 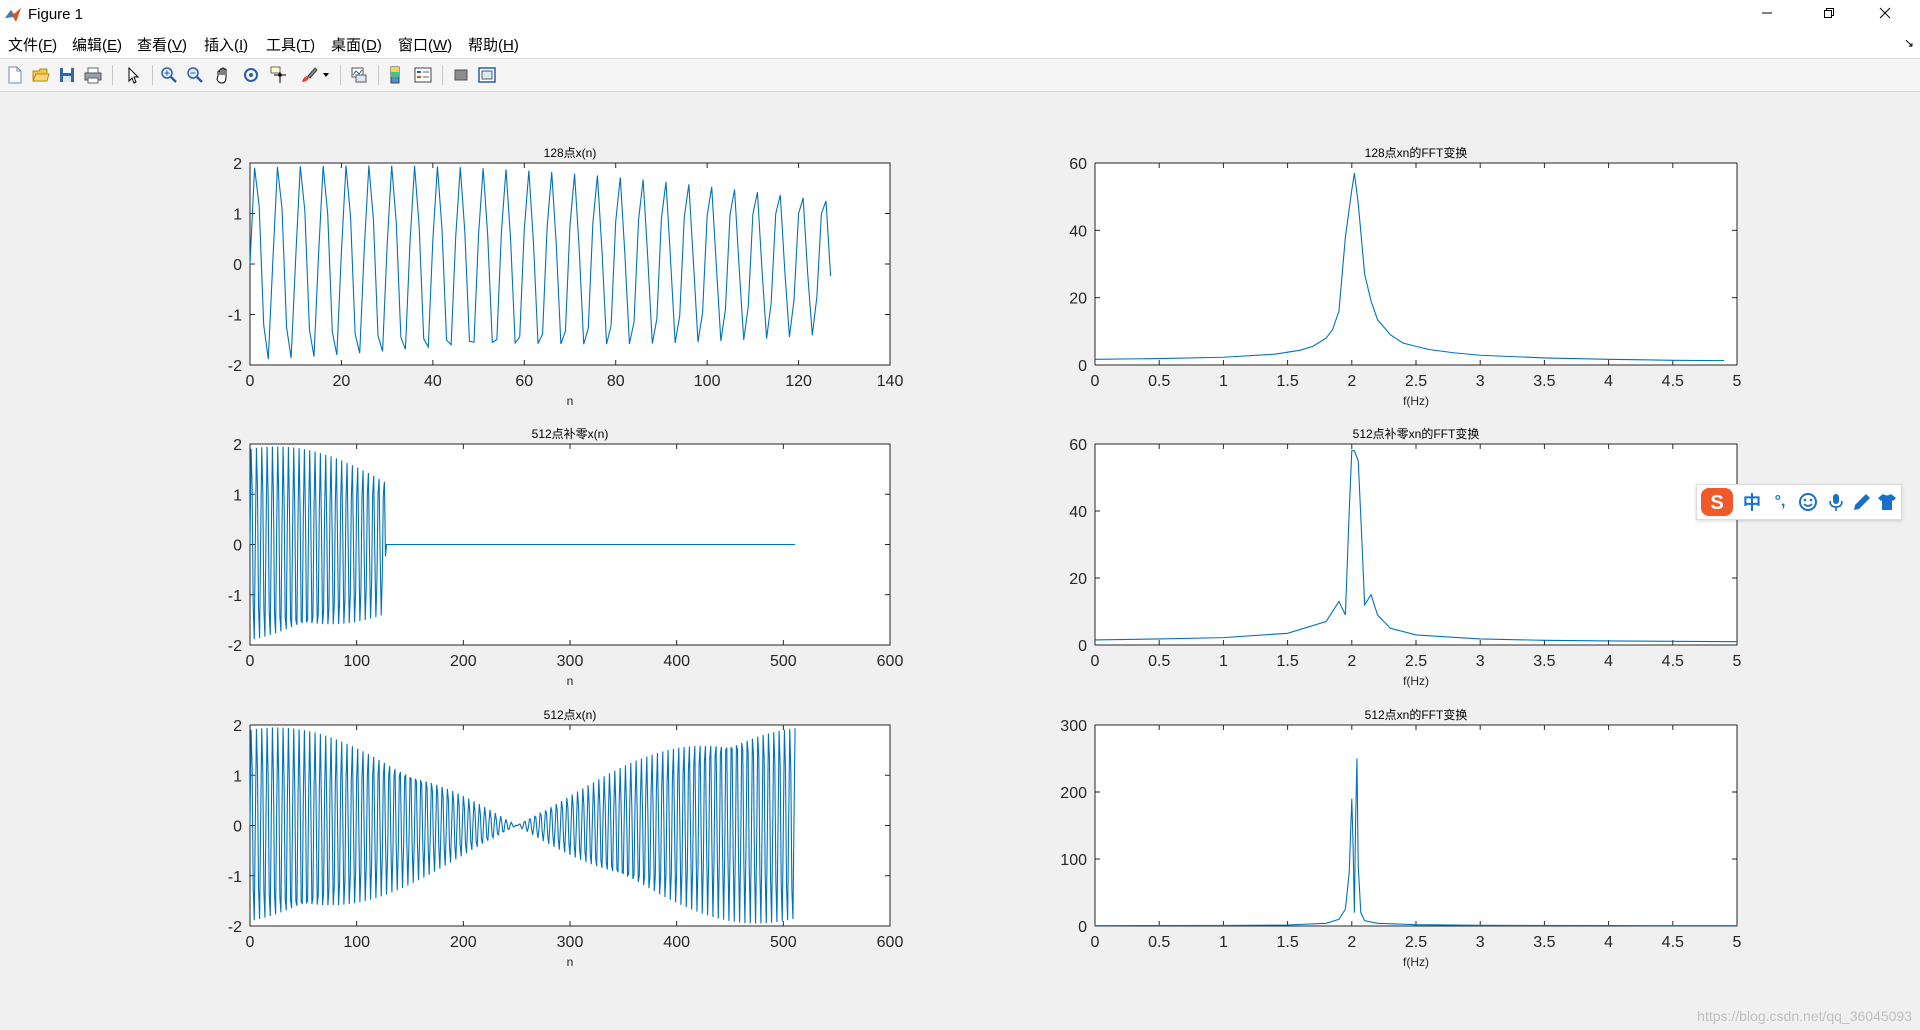 I want to click on menu-insert: 插入(I), so click(x=226, y=44).